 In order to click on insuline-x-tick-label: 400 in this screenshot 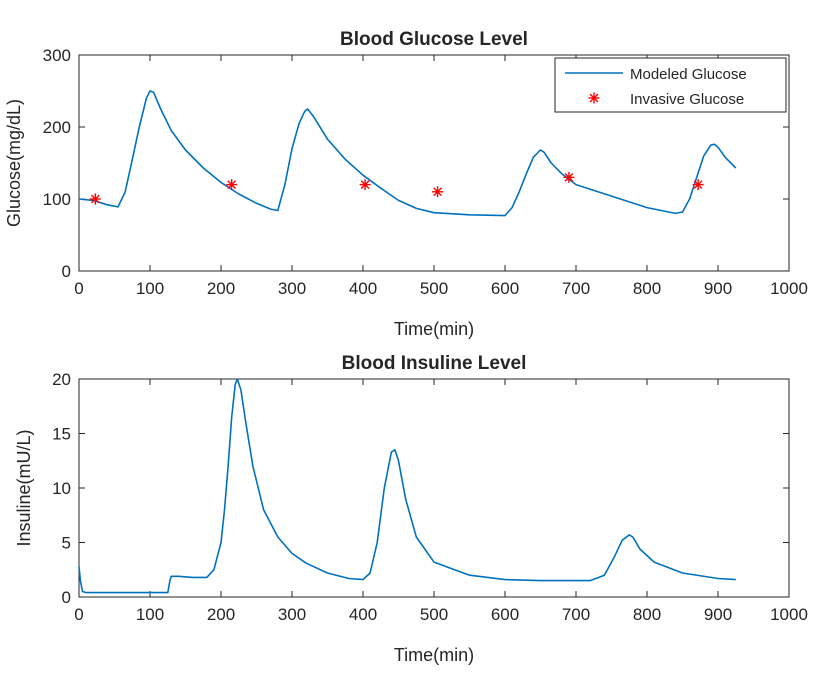, I will do `click(363, 614)`.